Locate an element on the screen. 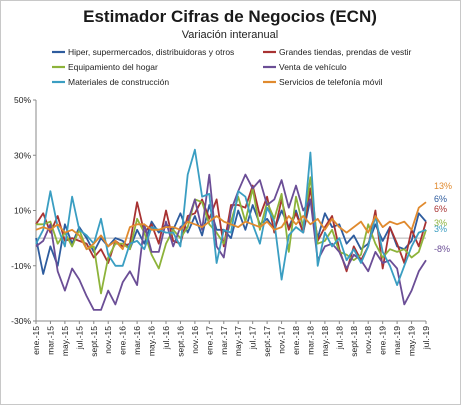  y-tick-label: 30% is located at coordinates (22, 155).